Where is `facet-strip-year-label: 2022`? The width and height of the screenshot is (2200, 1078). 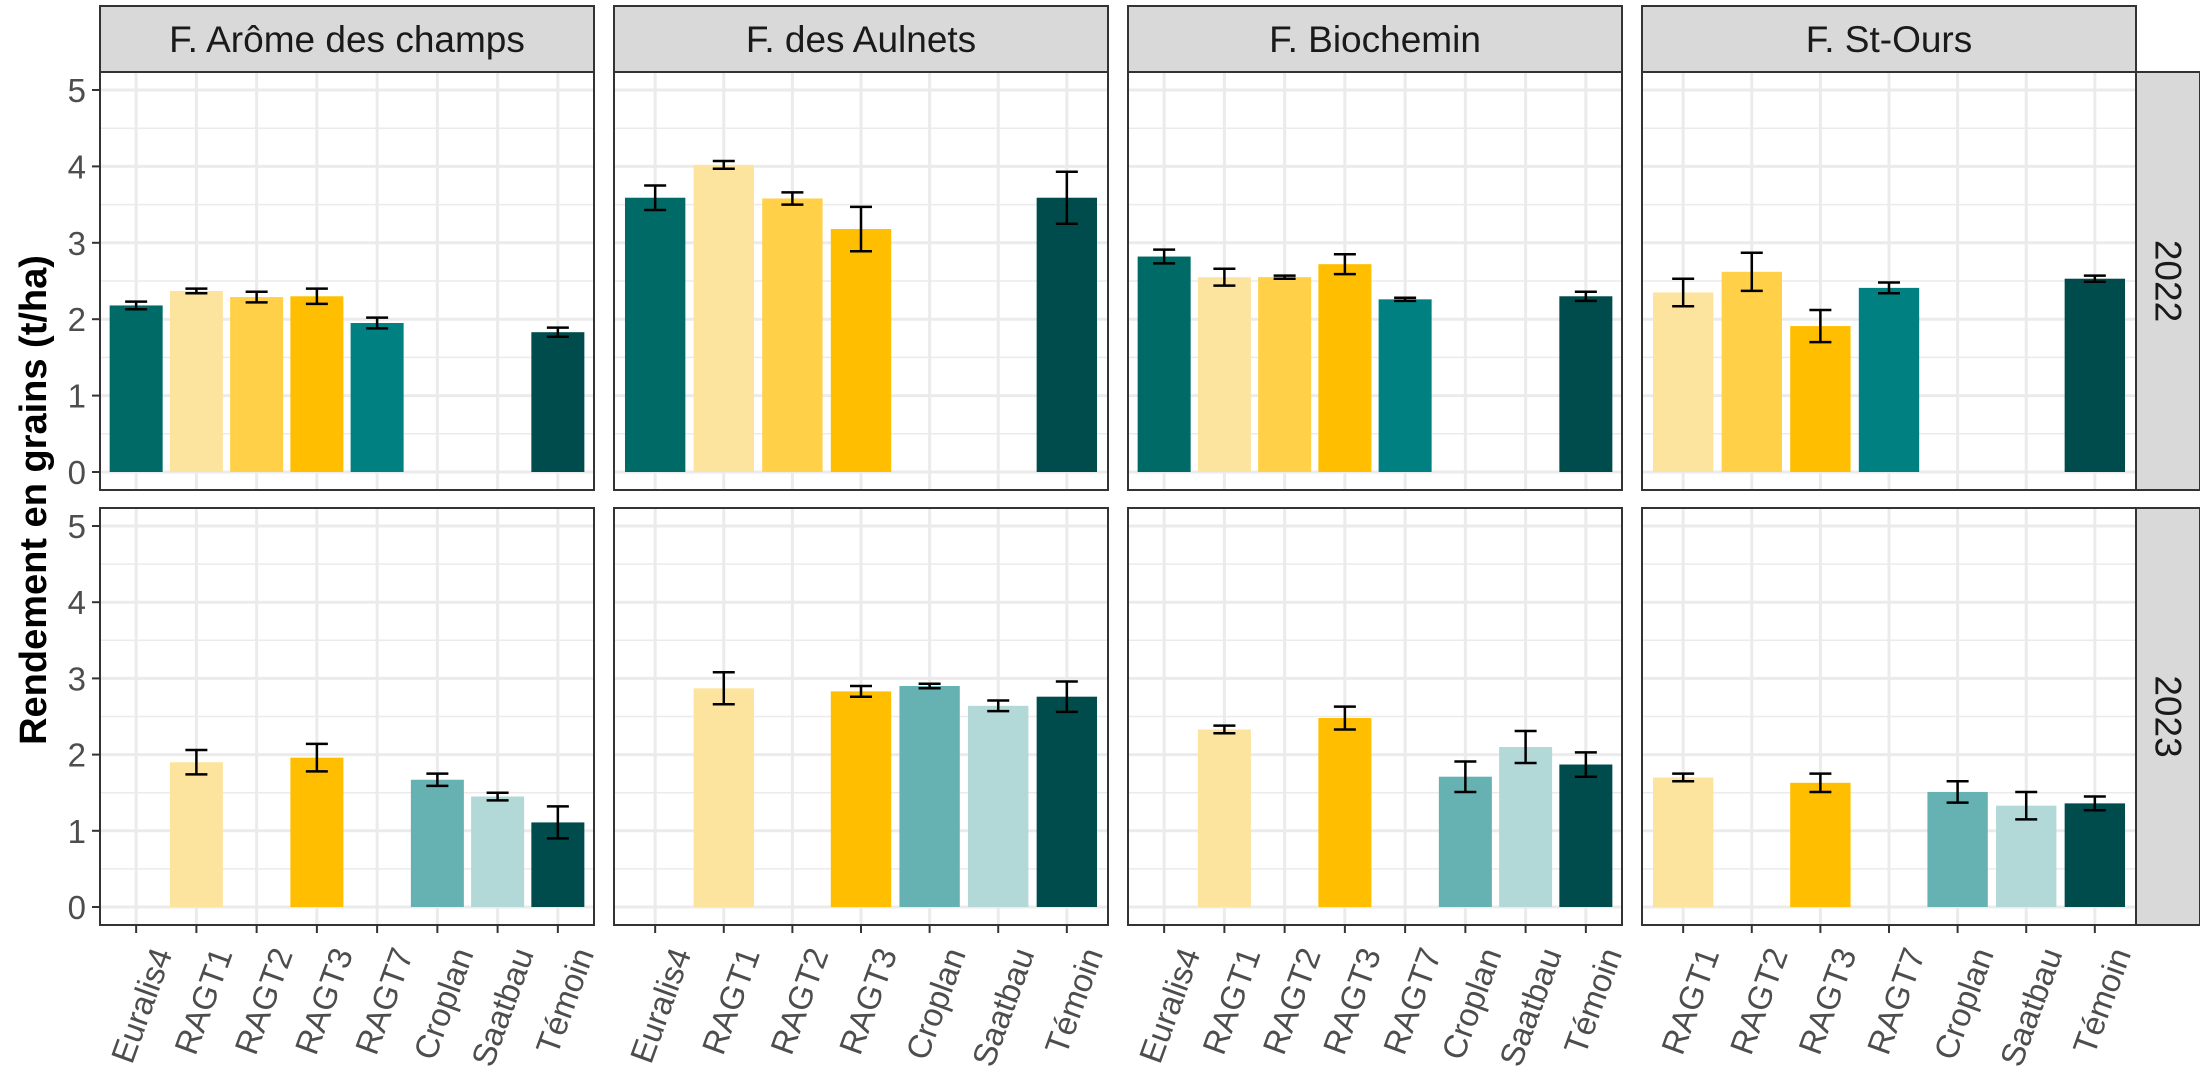 facet-strip-year-label: 2022 is located at coordinates (2168, 281).